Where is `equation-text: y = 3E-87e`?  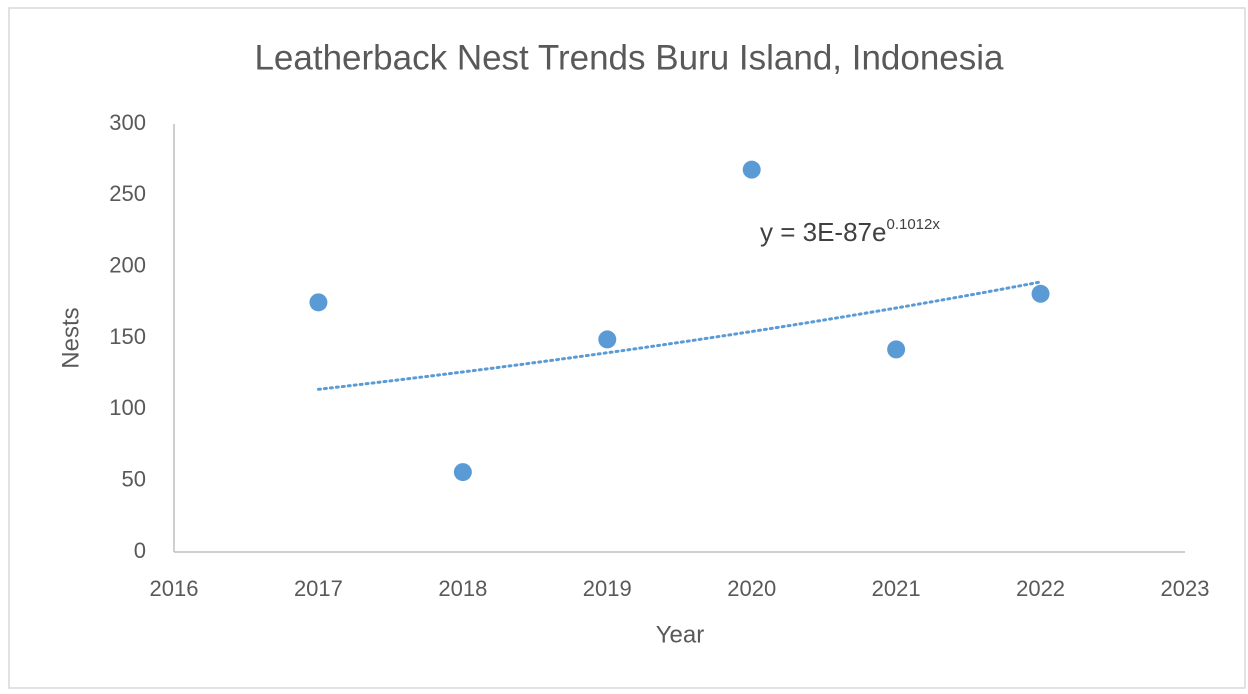
equation-text: y = 3E-87e is located at coordinates (823, 232).